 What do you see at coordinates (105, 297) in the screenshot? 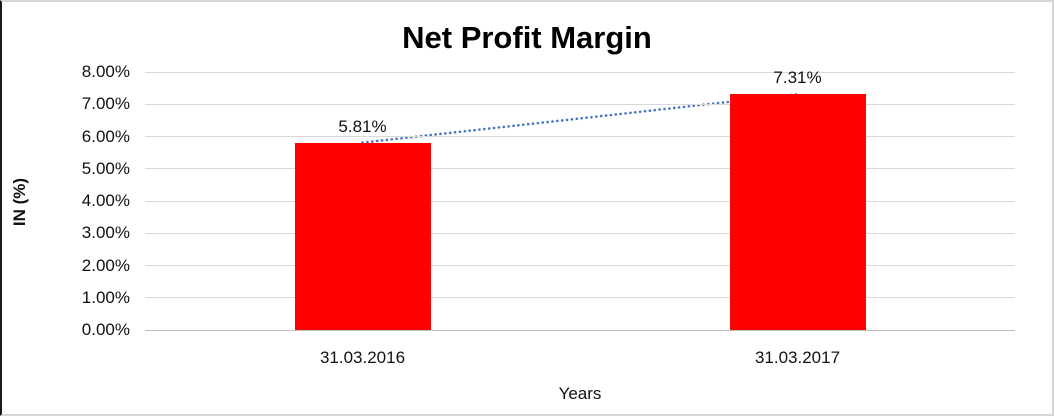
I see `y-tick-label: 1.00%` at bounding box center [105, 297].